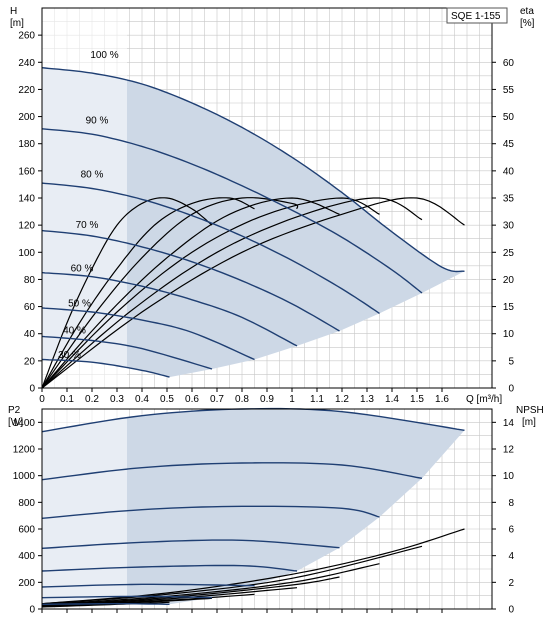  Describe the element at coordinates (67, 399) in the screenshot. I see `top-x-tick-label: 0.1` at that location.